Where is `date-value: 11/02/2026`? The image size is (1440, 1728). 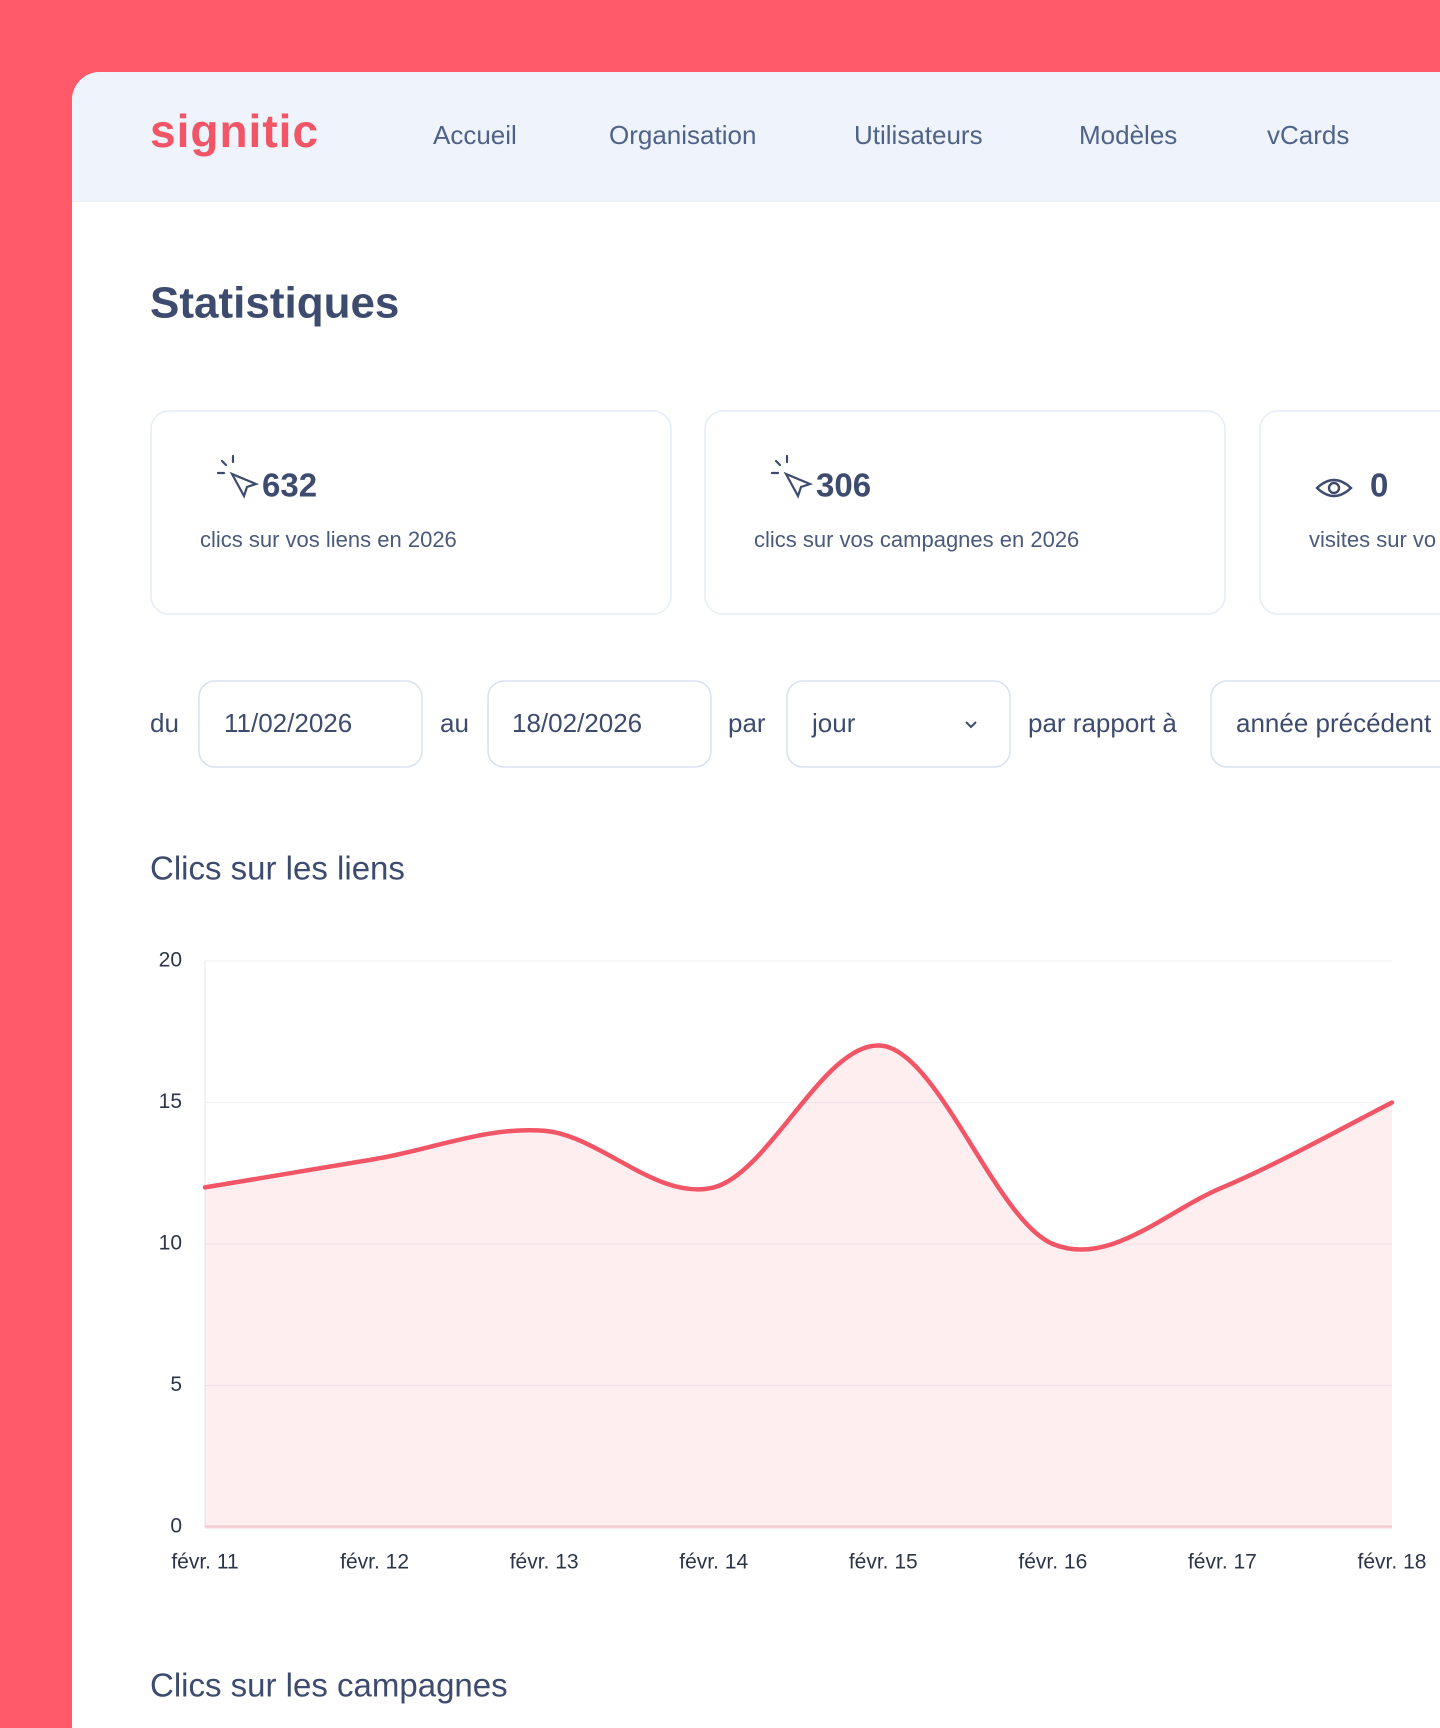 date-value: 11/02/2026 is located at coordinates (288, 723).